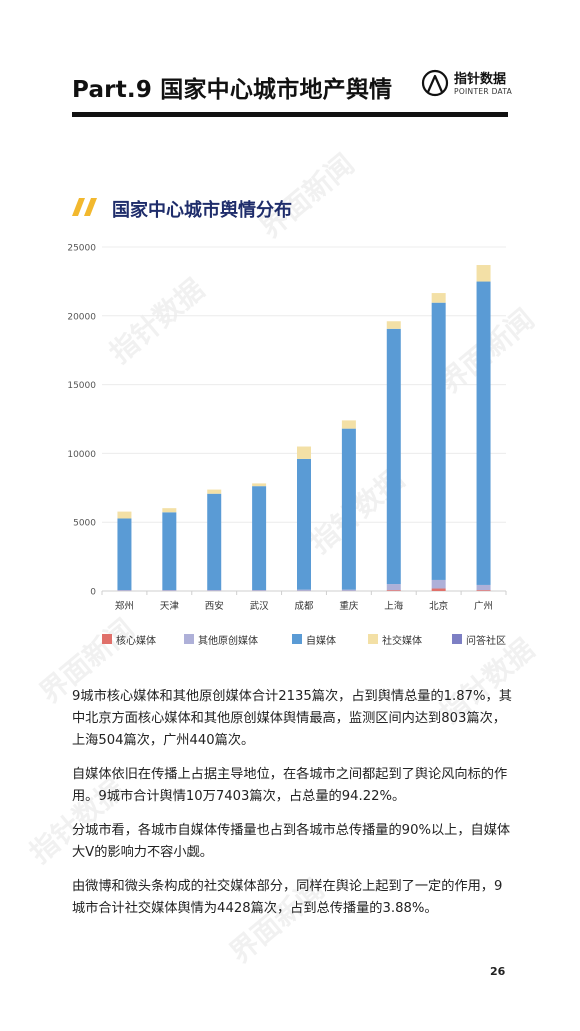  What do you see at coordinates (232, 90) in the screenshot?
I see `page-title: Part.9 国家中心城市地产舆情` at bounding box center [232, 90].